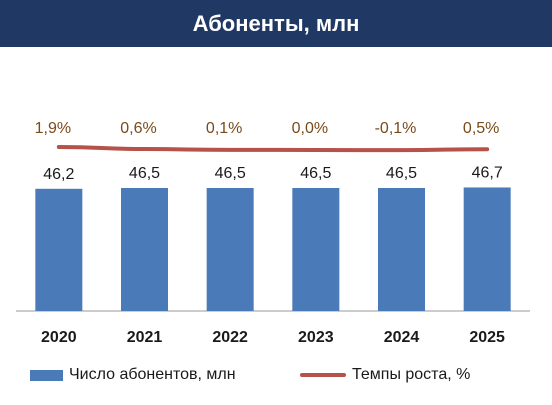  What do you see at coordinates (144, 249) in the screenshot?
I see `bar-2021` at bounding box center [144, 249].